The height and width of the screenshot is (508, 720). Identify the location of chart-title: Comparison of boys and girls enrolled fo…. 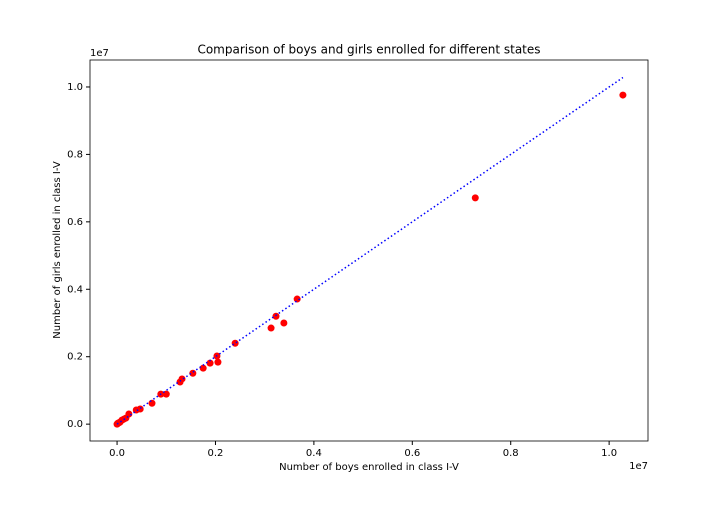
(368, 50).